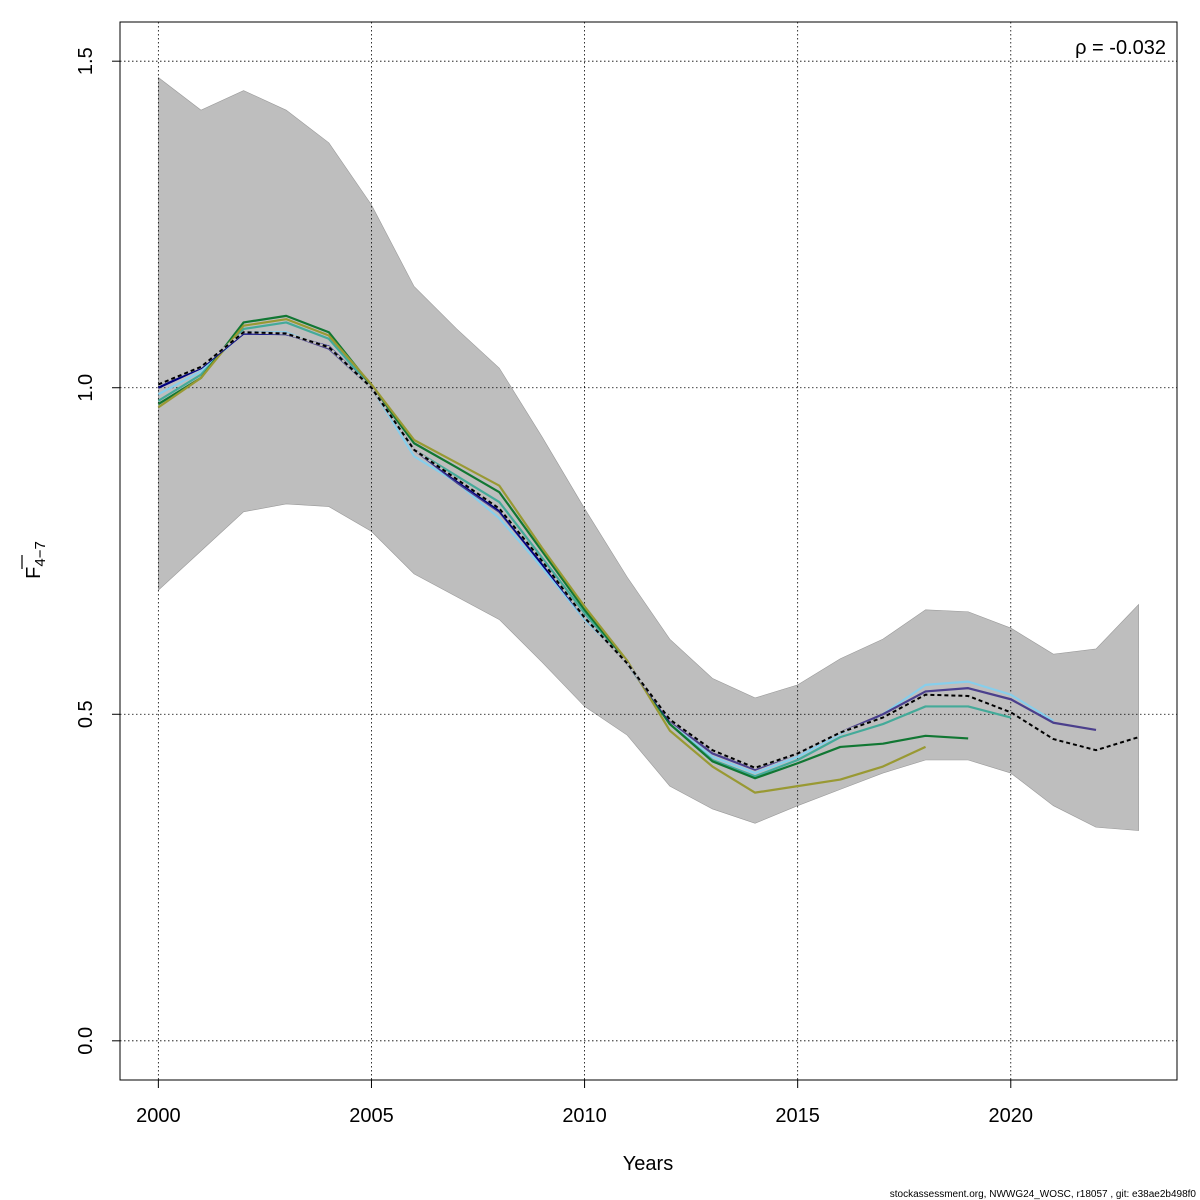 The image size is (1200, 1200). What do you see at coordinates (797, 1116) in the screenshot?
I see `x-tick-label: 2015` at bounding box center [797, 1116].